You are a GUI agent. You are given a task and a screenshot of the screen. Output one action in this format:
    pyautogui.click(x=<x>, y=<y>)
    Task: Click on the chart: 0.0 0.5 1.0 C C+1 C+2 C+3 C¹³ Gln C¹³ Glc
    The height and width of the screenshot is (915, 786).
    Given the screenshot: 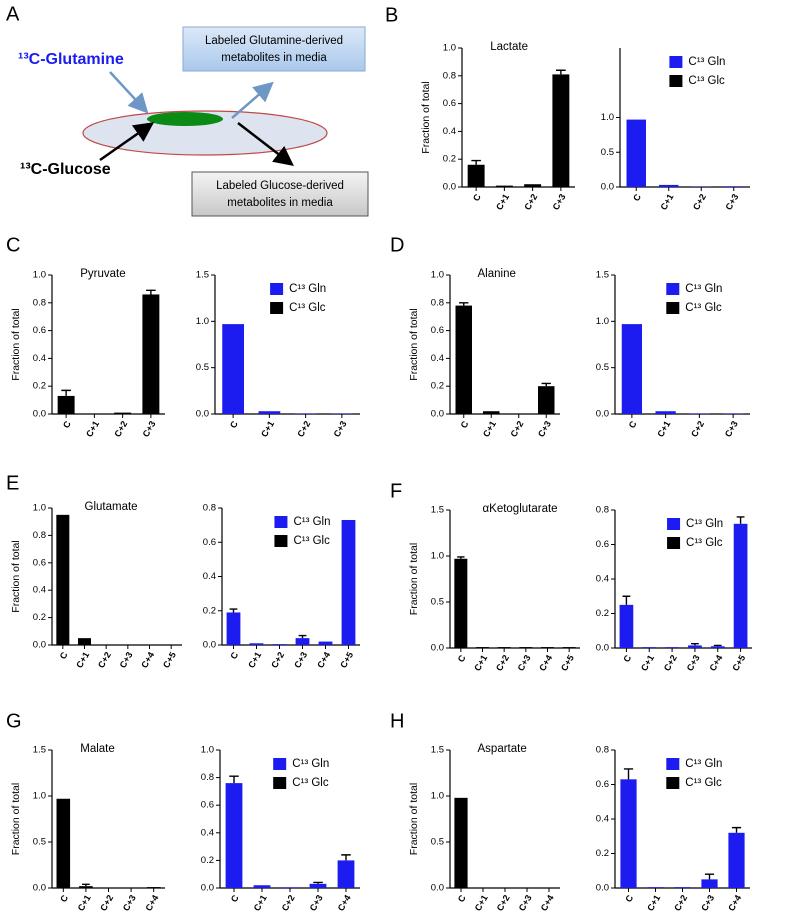 What is the action you would take?
    pyautogui.click(x=675, y=130)
    